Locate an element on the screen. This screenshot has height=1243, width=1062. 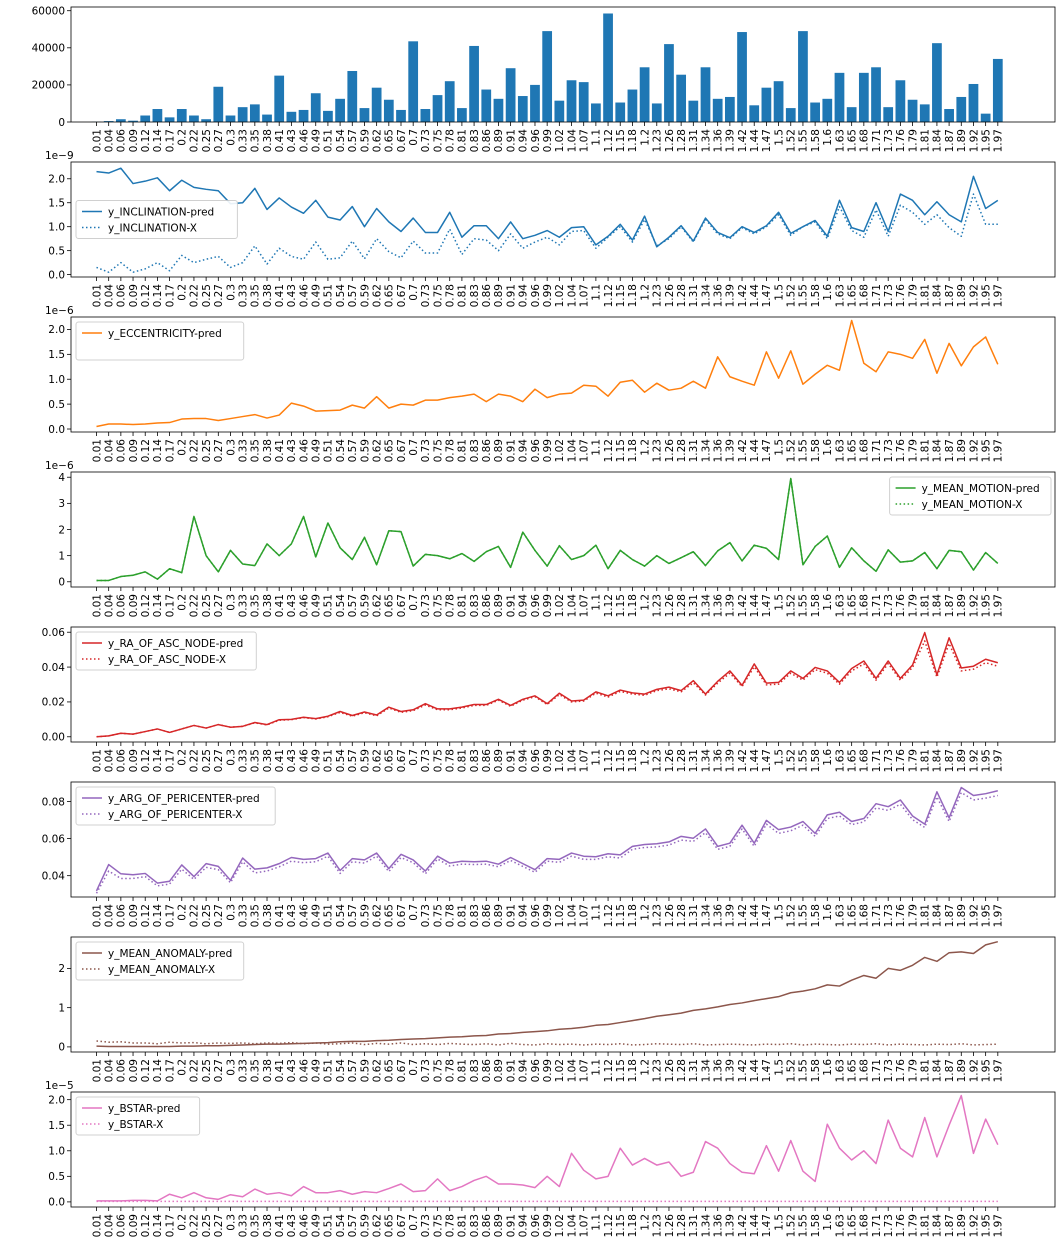
bar-1.15 is located at coordinates (620, 112).